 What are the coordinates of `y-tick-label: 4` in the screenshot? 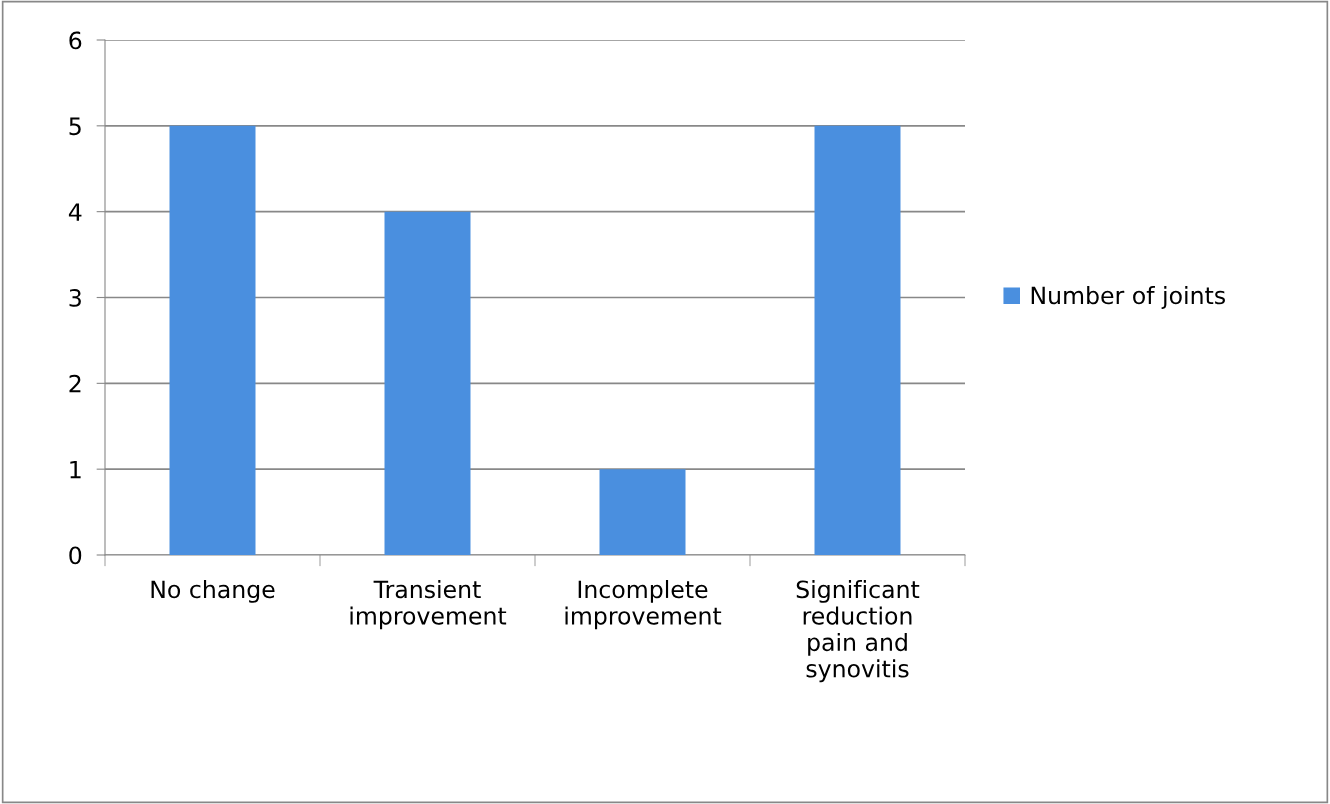 It's located at (75, 212).